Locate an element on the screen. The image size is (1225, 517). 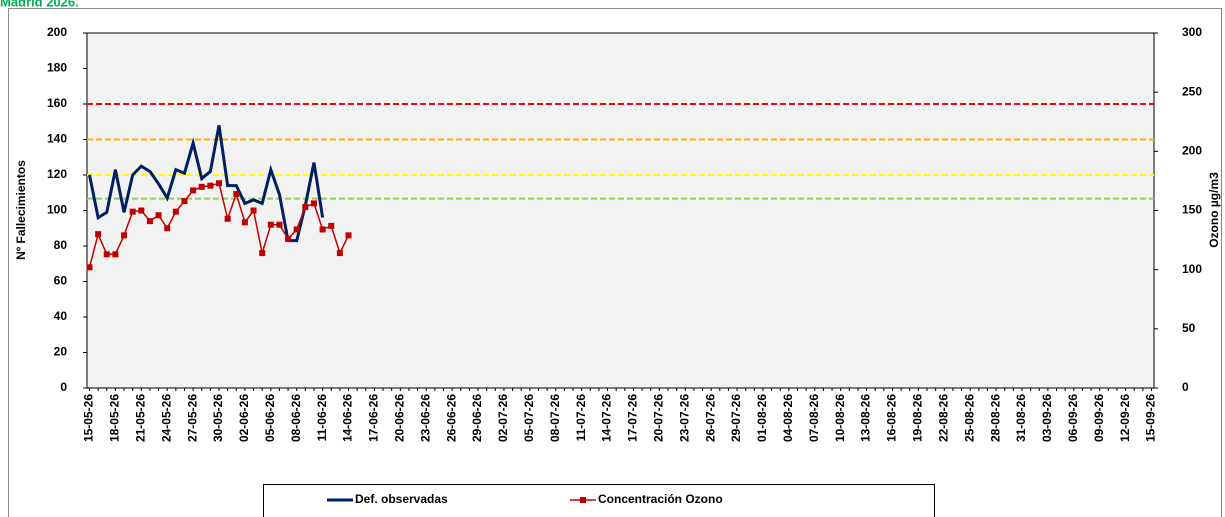
y2-tick-label: 50 is located at coordinates (1189, 328).